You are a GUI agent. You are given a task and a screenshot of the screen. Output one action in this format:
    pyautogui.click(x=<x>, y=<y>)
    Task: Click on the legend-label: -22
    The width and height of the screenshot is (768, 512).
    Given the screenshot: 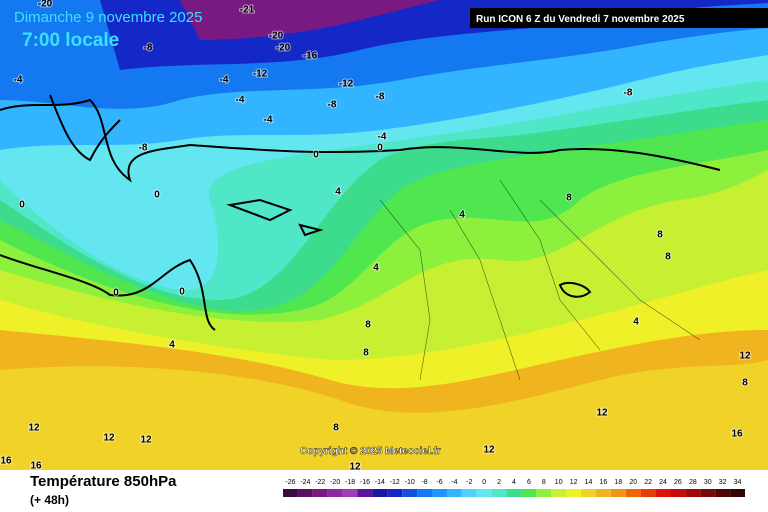 What is the action you would take?
    pyautogui.click(x=320, y=482)
    